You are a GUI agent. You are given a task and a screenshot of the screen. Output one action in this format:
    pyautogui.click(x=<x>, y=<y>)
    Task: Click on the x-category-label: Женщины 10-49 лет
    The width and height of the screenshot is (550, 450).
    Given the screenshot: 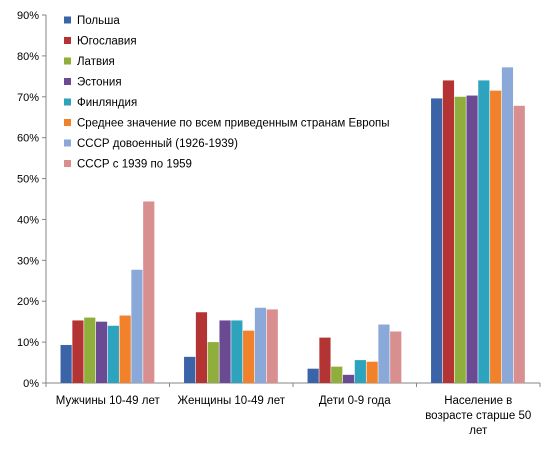 What is the action you would take?
    pyautogui.click(x=231, y=401)
    